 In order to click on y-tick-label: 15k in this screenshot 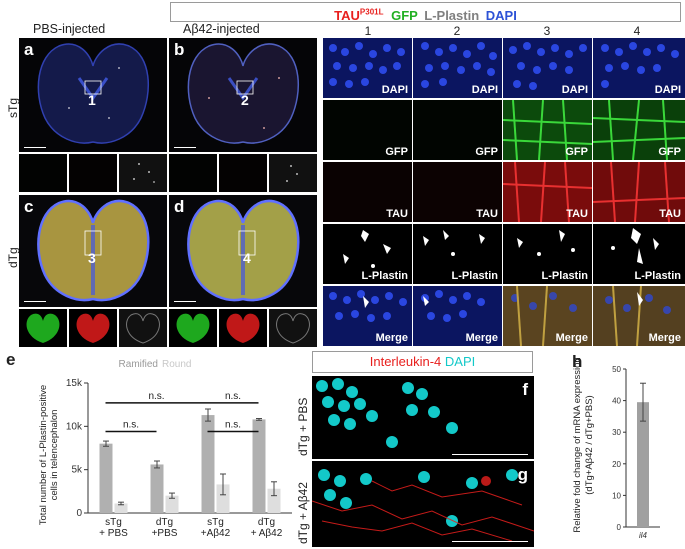, I will do `click(74, 383)`.